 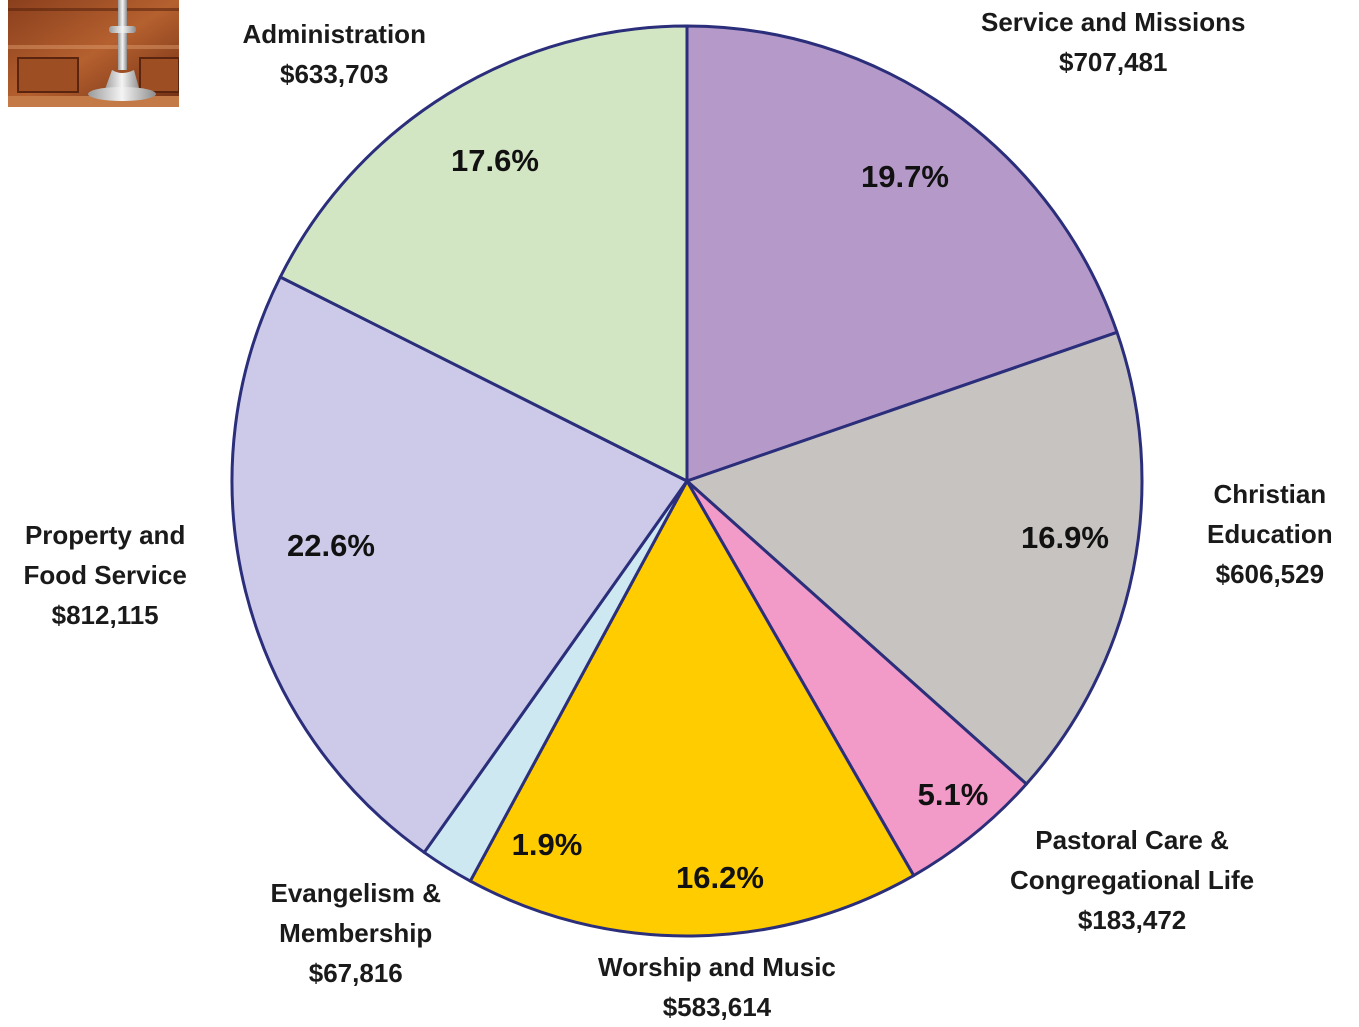 I want to click on category-name-line: Service and Missions, so click(x=1113, y=22).